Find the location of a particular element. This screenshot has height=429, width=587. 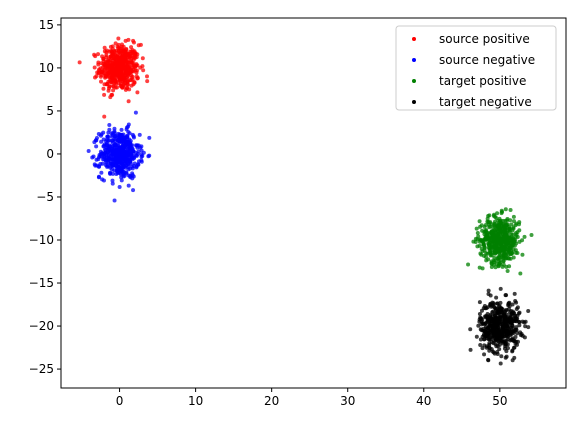

series-target-positive is located at coordinates (500, 241).